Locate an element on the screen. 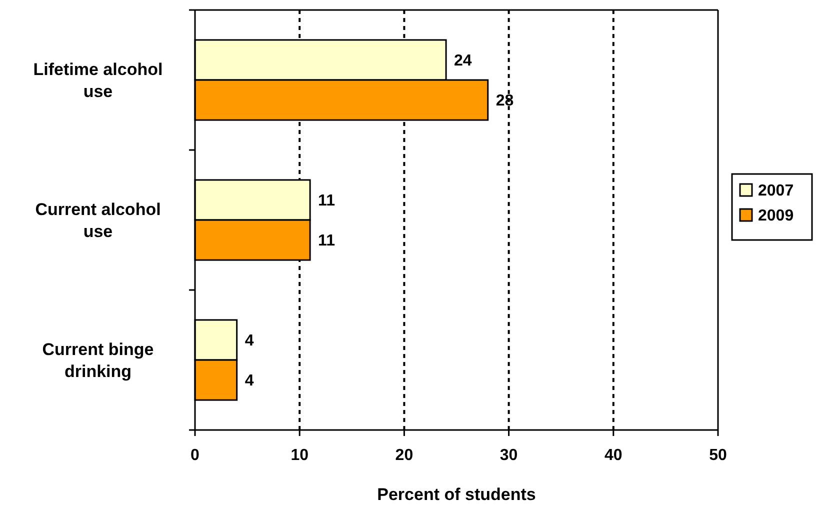 This screenshot has width=820, height=508. y-tick-label: Lifetime alcohol use is located at coordinates (98, 80).